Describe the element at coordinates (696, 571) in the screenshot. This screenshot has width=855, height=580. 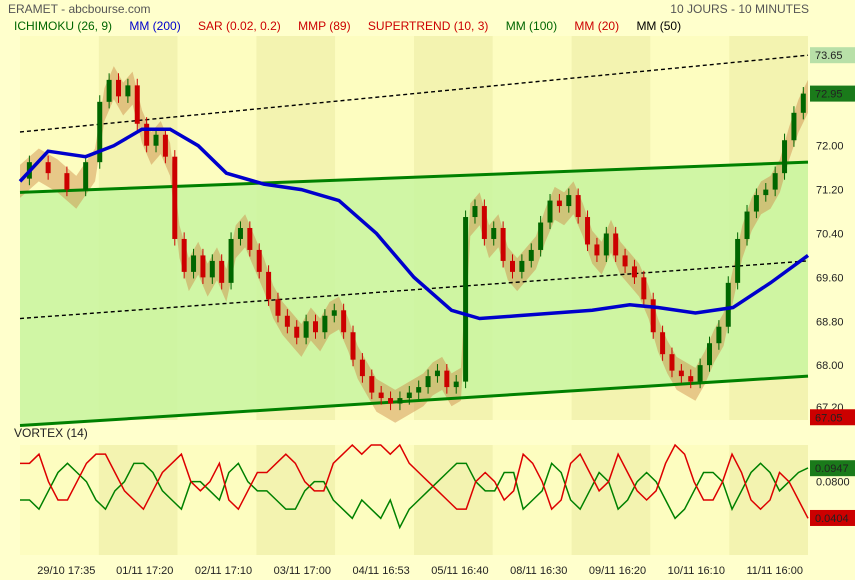
I see `x-tick-label: 10/11 16:10` at that location.